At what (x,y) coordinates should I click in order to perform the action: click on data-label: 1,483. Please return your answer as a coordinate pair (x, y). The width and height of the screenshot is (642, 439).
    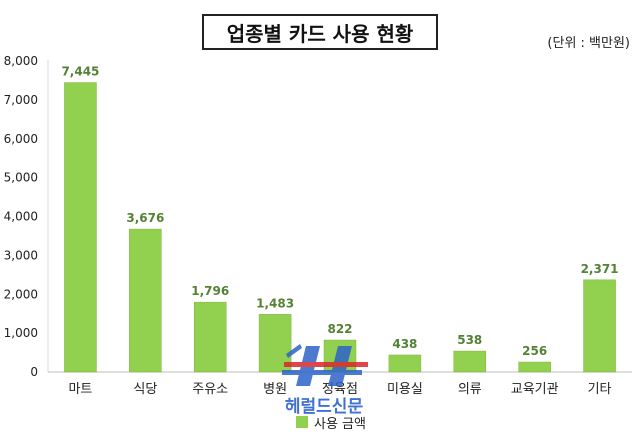
    Looking at the image, I should click on (275, 303).